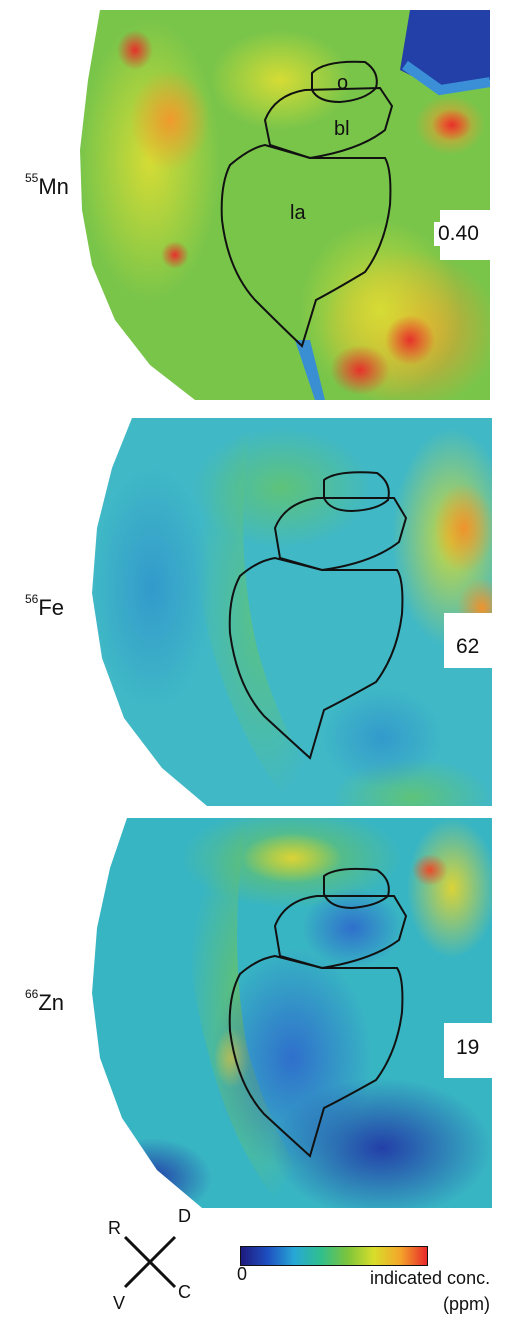 The height and width of the screenshot is (1324, 521). Describe the element at coordinates (430, 1278) in the screenshot. I see `colorbar-max-label: indicated conc.` at that location.